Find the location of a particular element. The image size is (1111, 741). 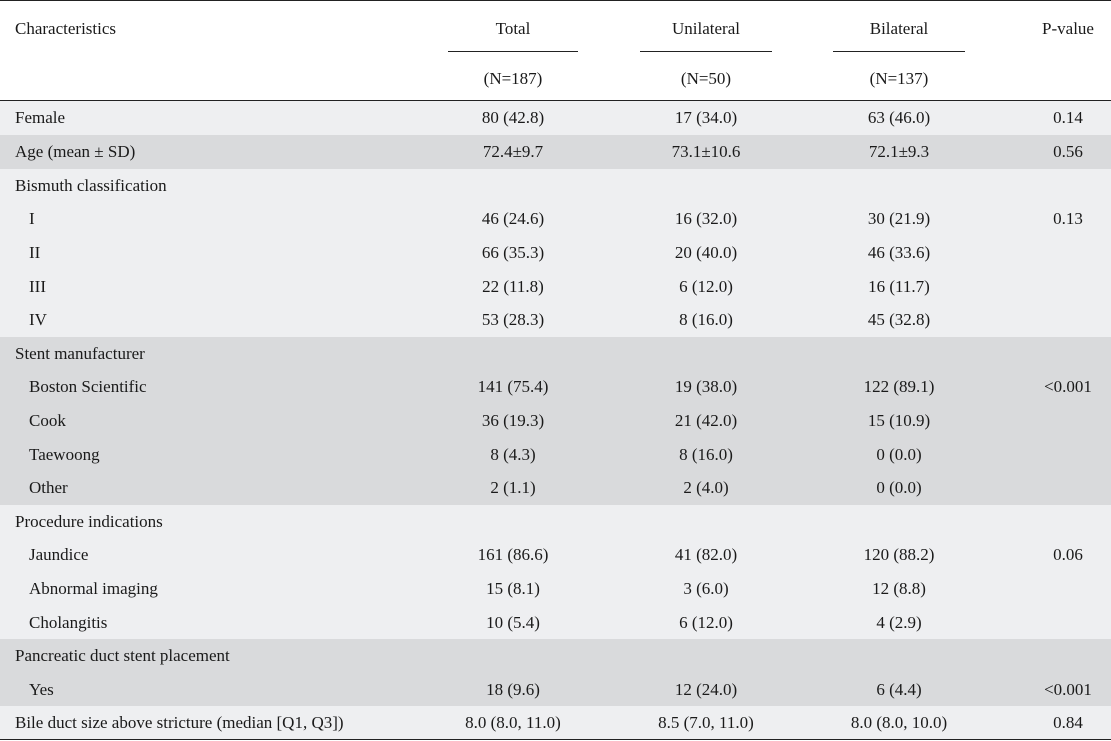

header-bilateral: Bilateral is located at coordinates (899, 28).